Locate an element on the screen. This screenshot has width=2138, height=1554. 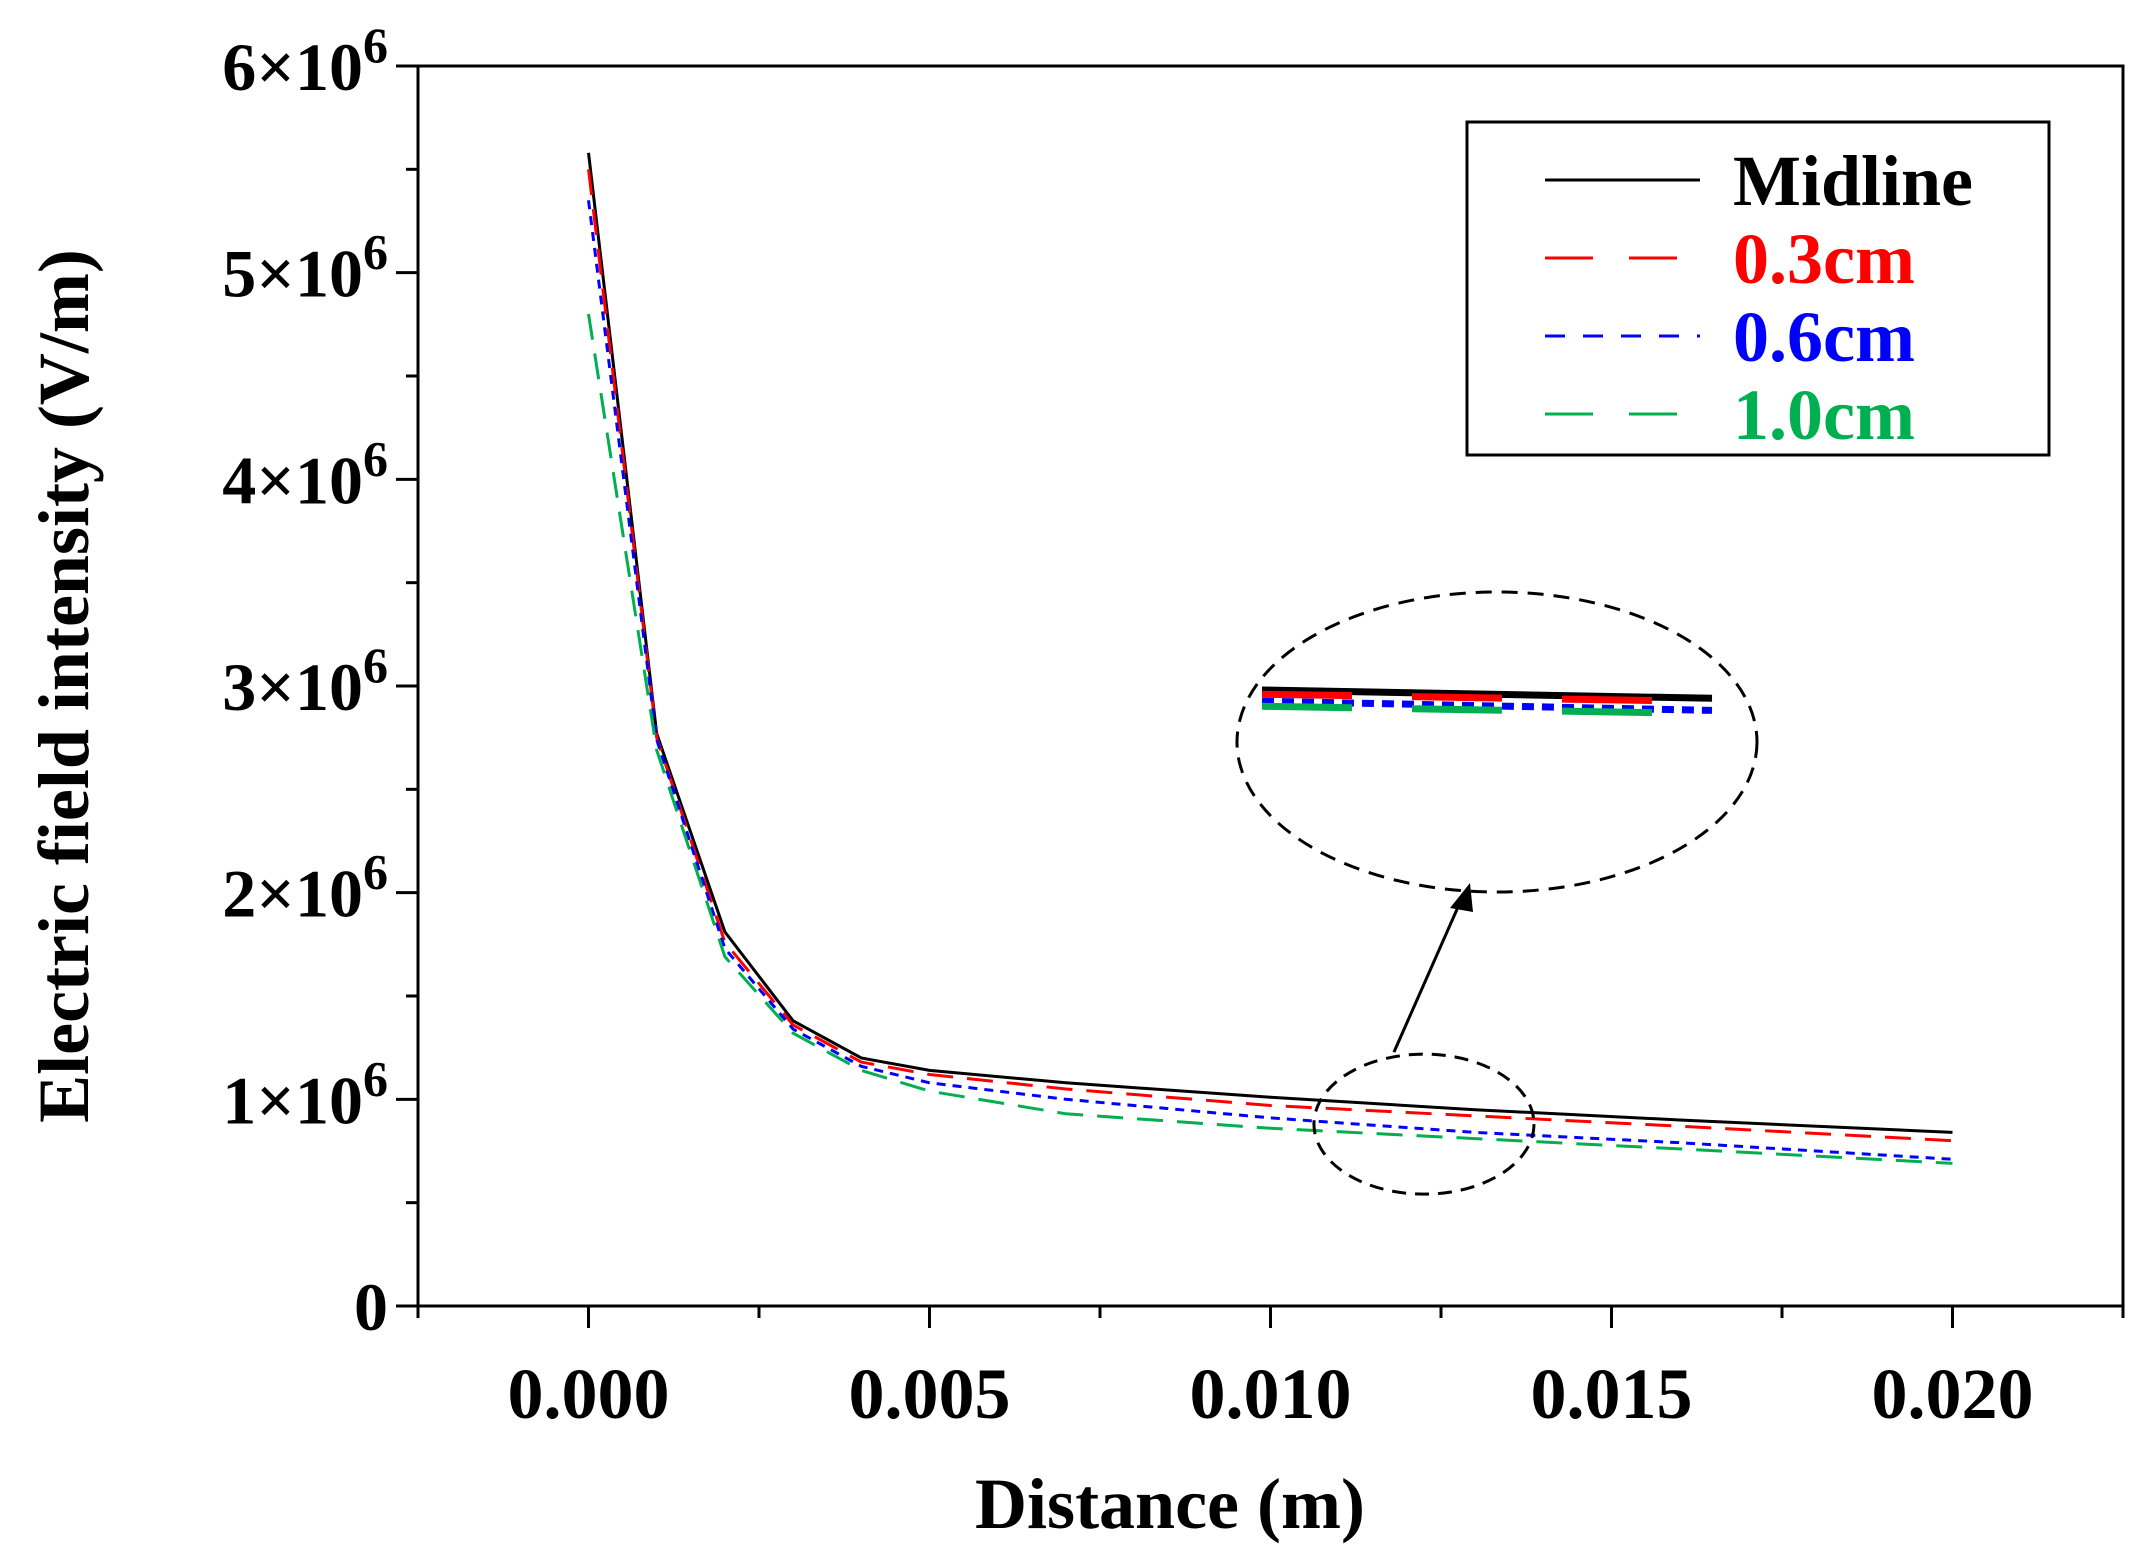
zoom-inset-line-0-3cm is located at coordinates (1487, 697).